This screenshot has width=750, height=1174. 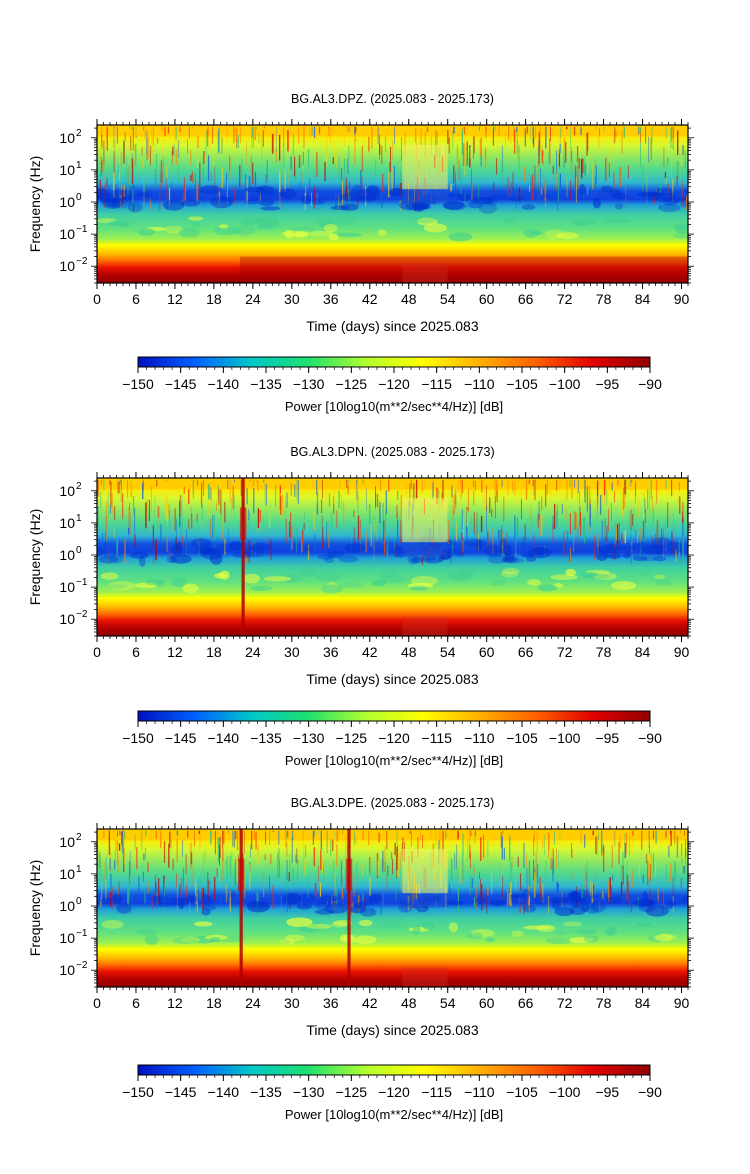 I want to click on y-axis-label: Frequency (Hz), so click(x=35, y=204).